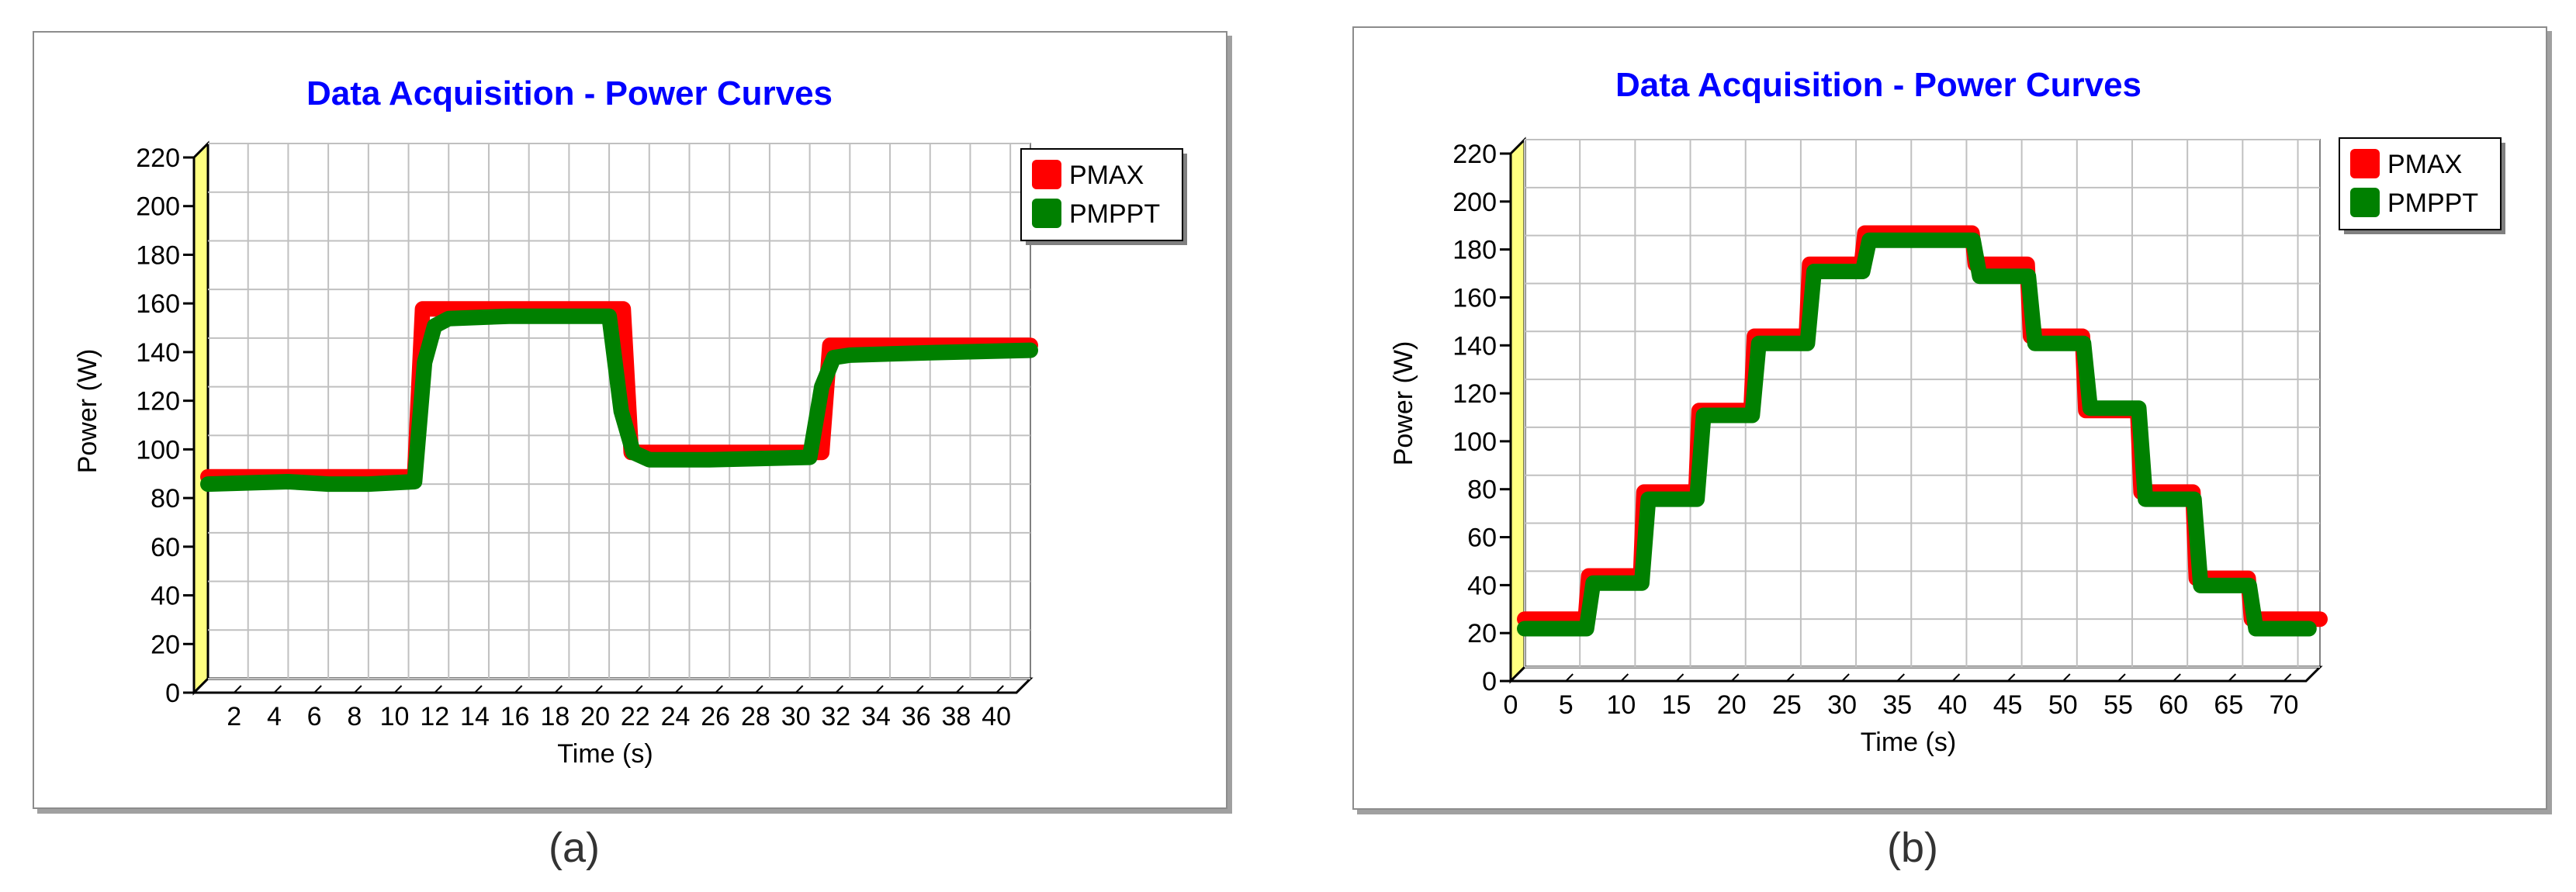 The image size is (2576, 892). What do you see at coordinates (619, 401) in the screenshot?
I see `series-line-pmppt` at bounding box center [619, 401].